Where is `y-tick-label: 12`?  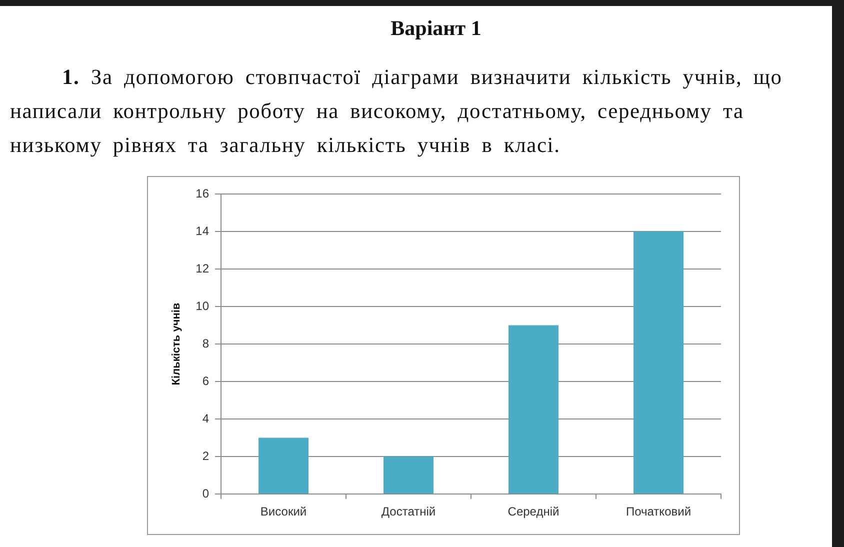 y-tick-label: 12 is located at coordinates (203, 268).